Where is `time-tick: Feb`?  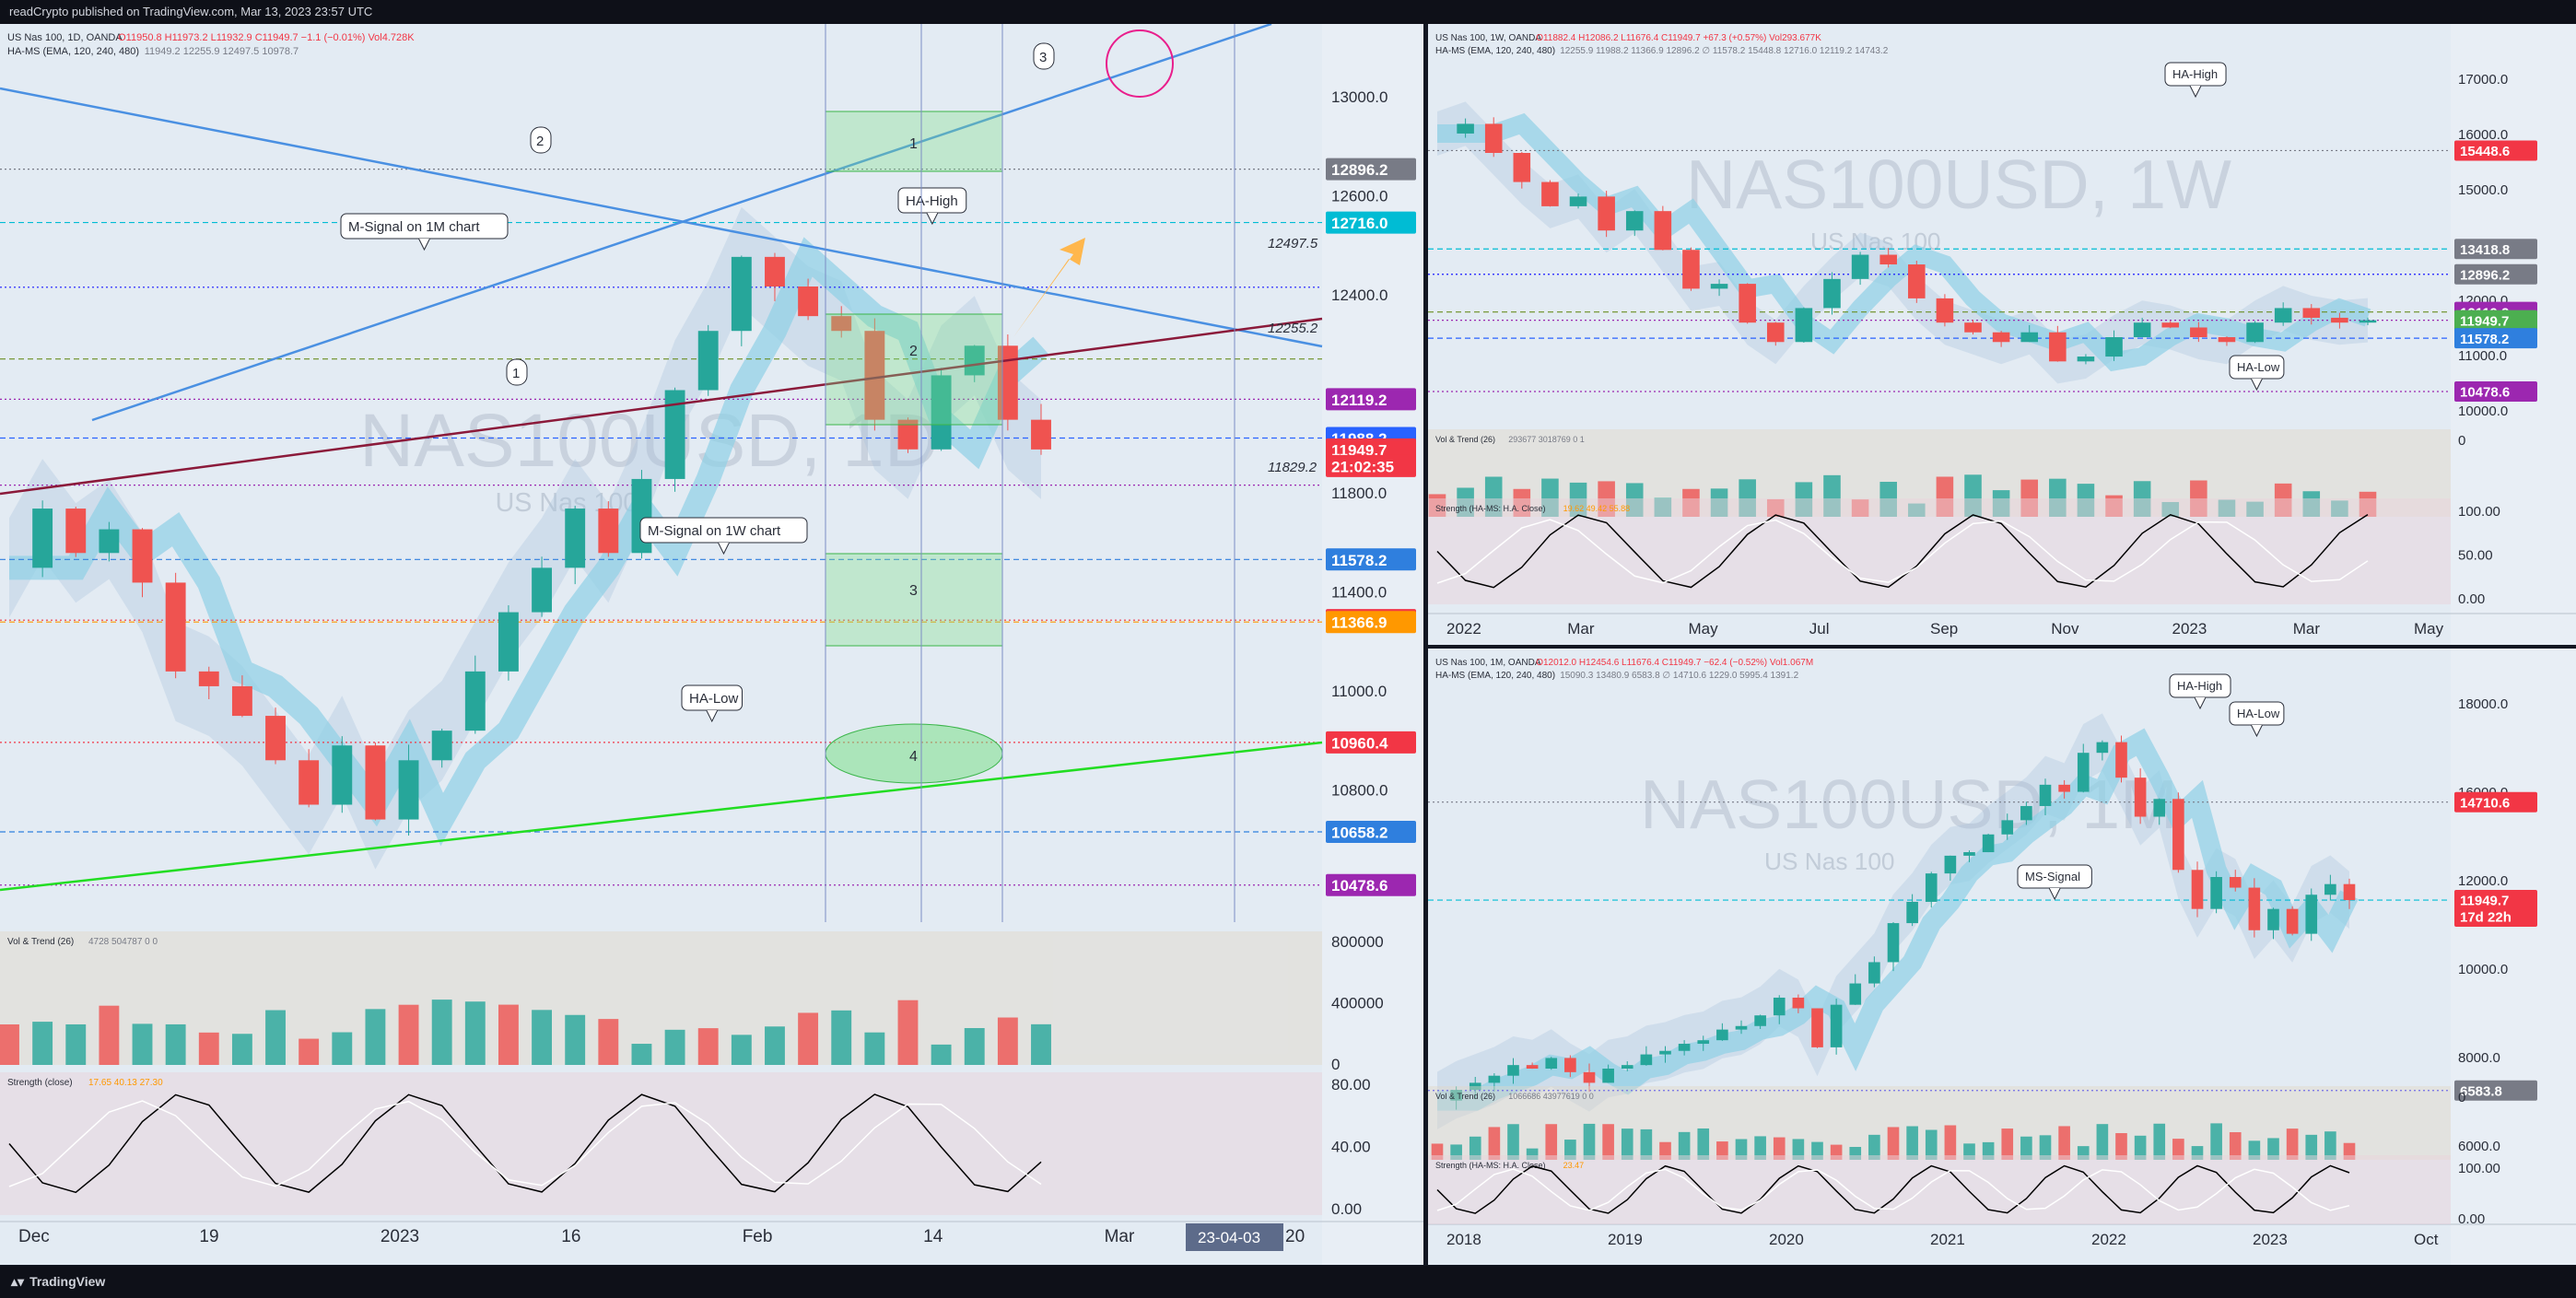
time-tick: Feb is located at coordinates (758, 1236).